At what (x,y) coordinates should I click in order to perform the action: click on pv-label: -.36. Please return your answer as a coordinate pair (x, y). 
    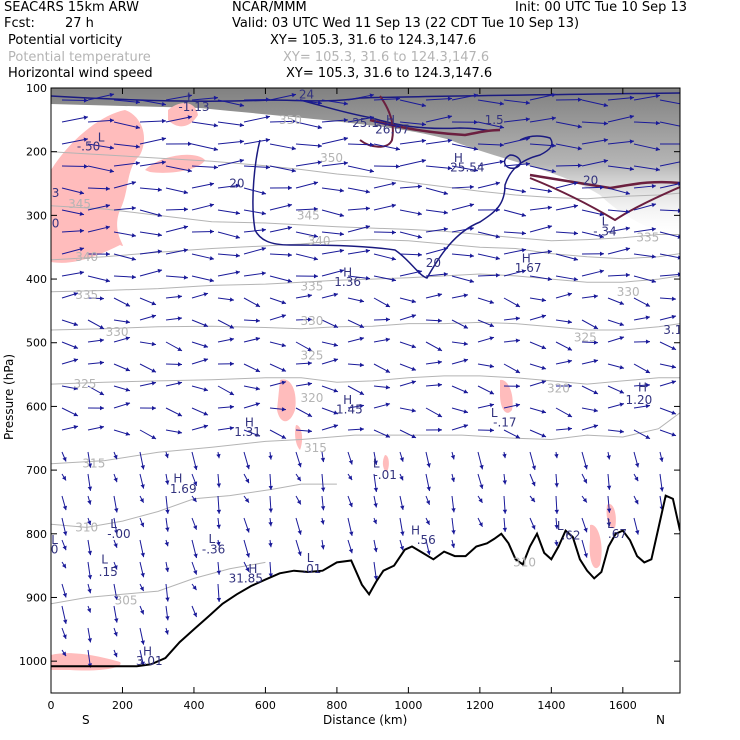
    Looking at the image, I should click on (213, 550).